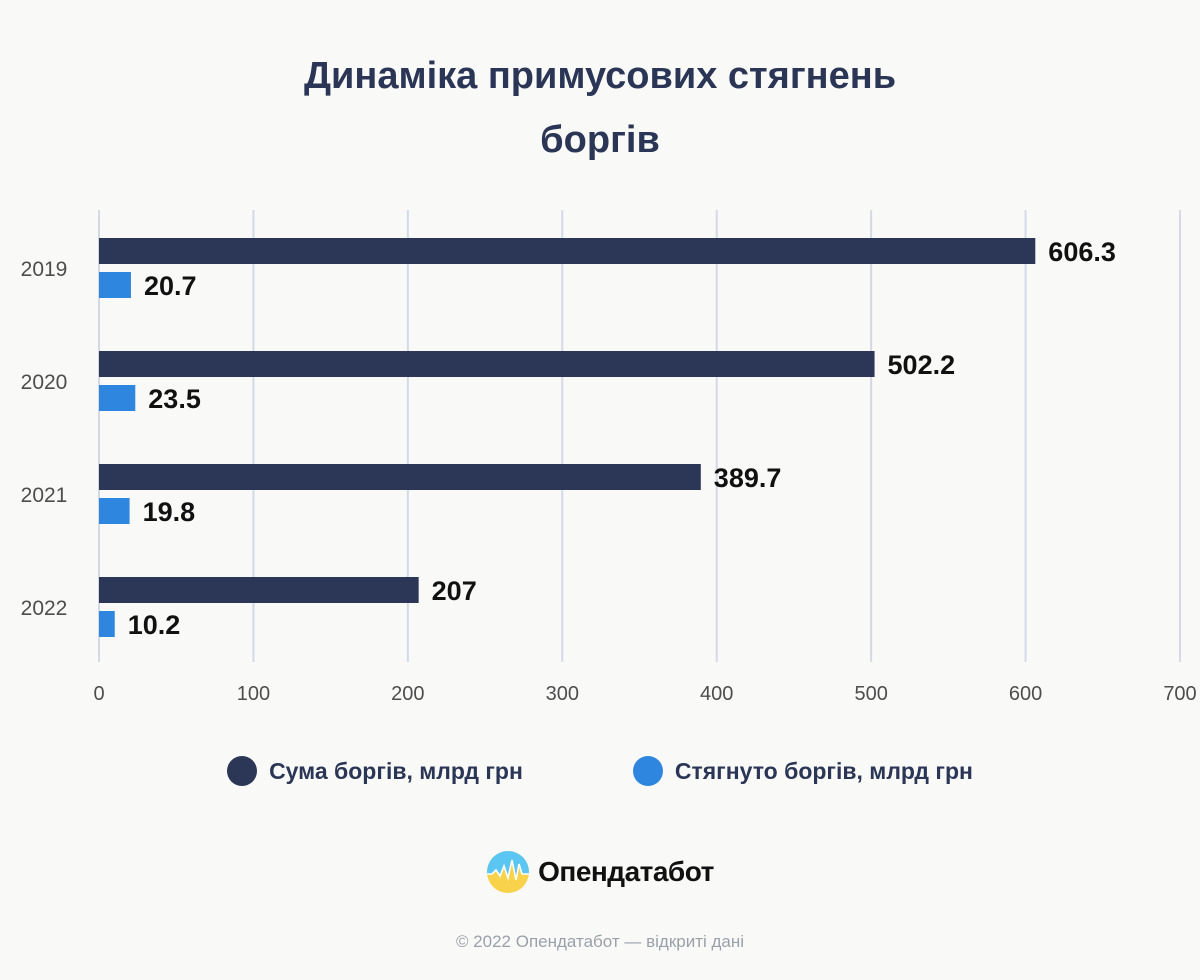  I want to click on legend-label-collected: Стягнуто боргів, млрд грн, so click(823, 770).